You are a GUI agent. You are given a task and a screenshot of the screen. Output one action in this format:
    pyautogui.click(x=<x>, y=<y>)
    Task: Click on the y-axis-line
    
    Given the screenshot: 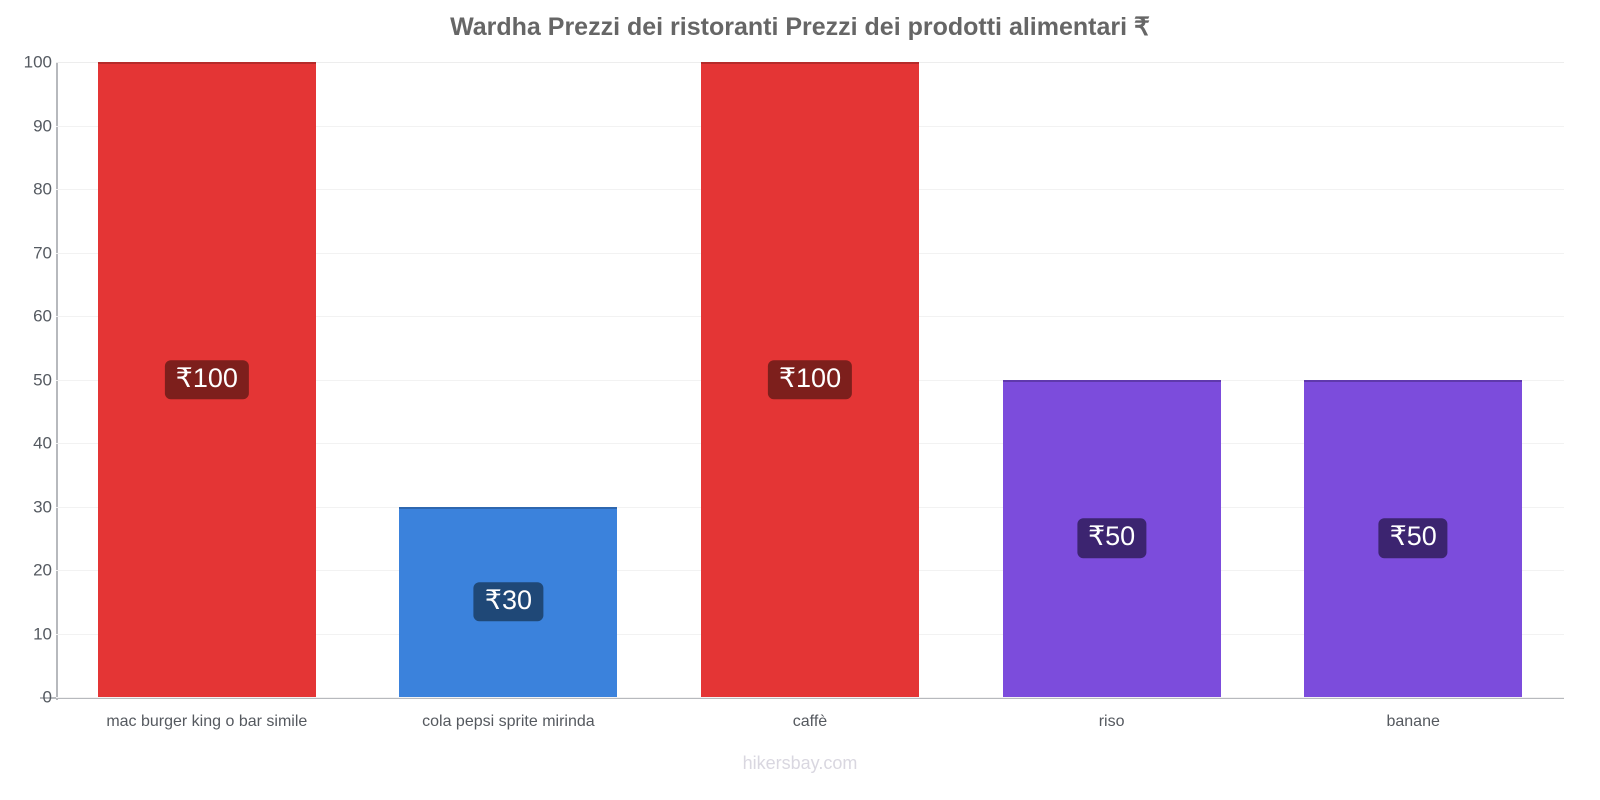 What is the action you would take?
    pyautogui.click(x=57, y=381)
    